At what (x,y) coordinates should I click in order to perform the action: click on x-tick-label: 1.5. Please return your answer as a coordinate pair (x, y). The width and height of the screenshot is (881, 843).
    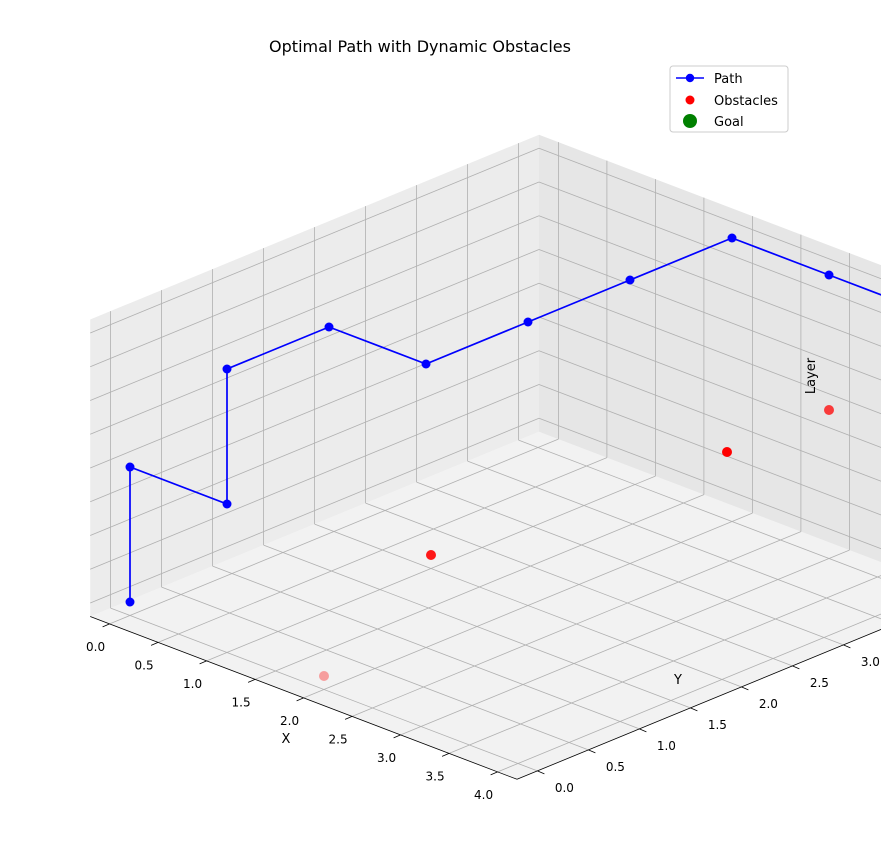
    Looking at the image, I should click on (241, 702).